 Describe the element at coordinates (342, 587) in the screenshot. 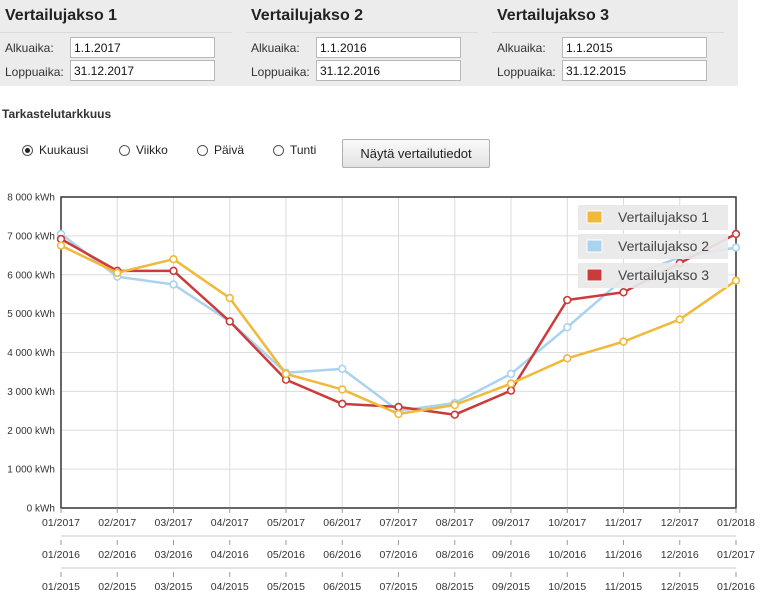

I see `x-tick-label: 06/2015` at that location.